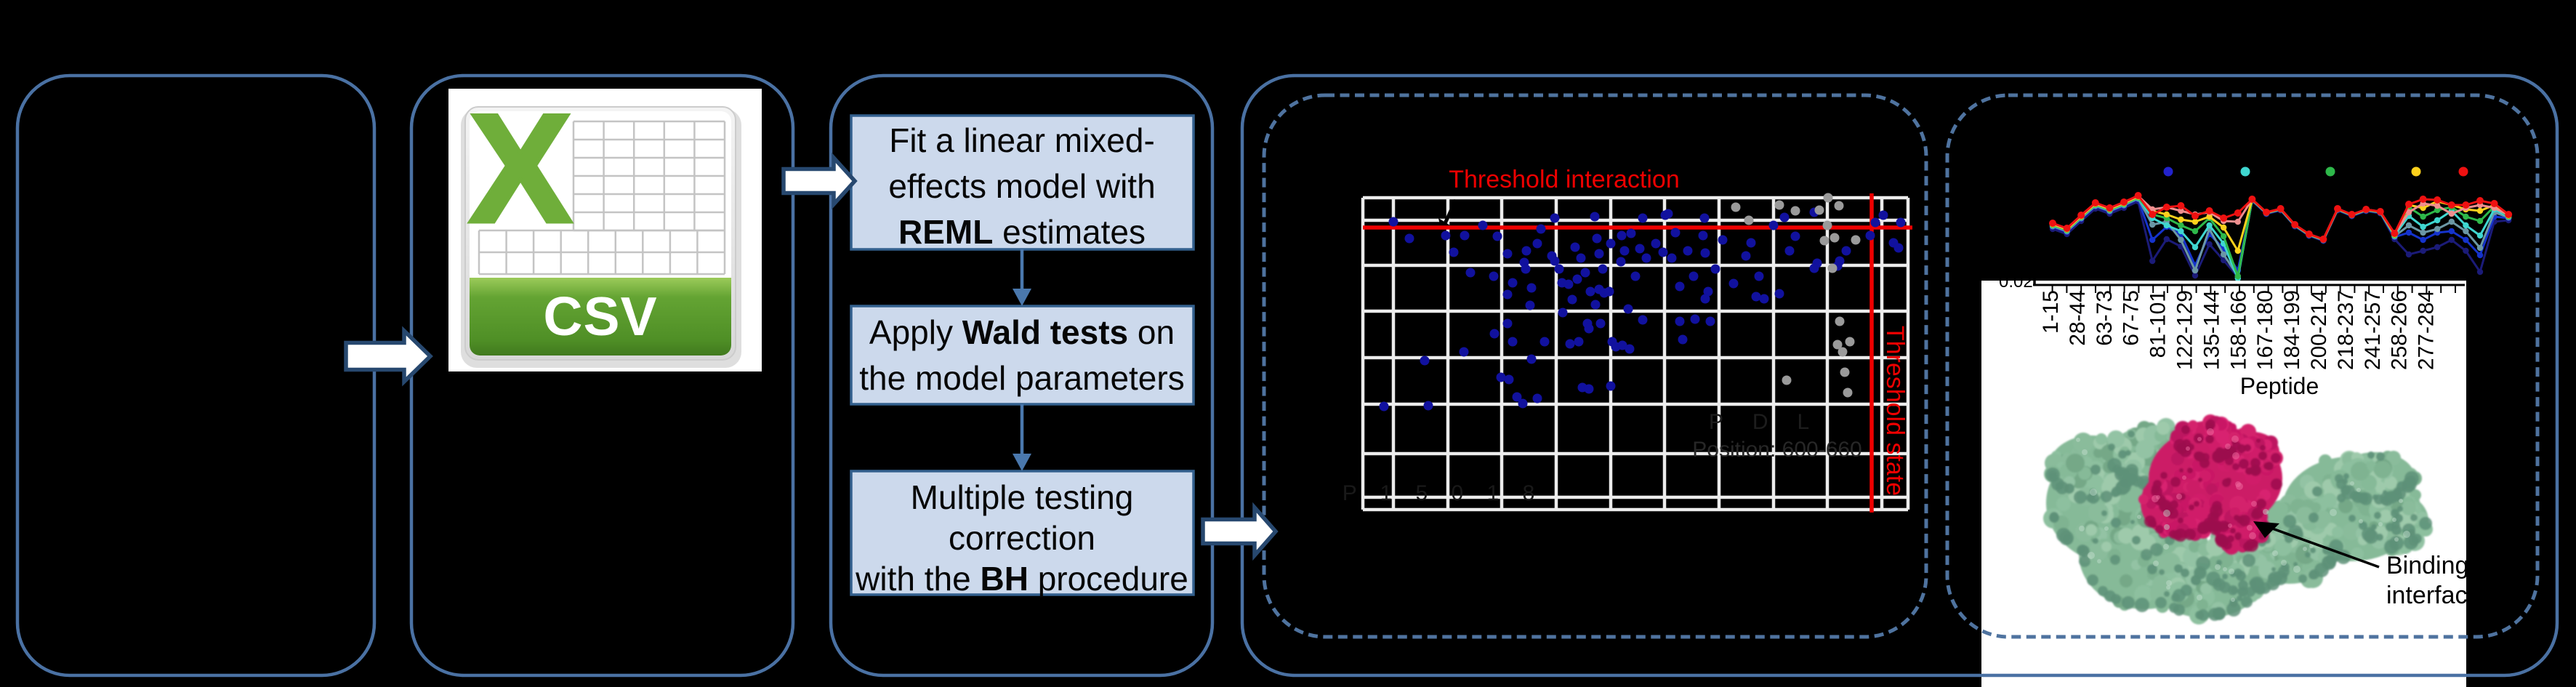 Image resolution: width=2576 pixels, height=687 pixels. Describe the element at coordinates (2427, 565) in the screenshot. I see `svg-text: Binding` at that location.